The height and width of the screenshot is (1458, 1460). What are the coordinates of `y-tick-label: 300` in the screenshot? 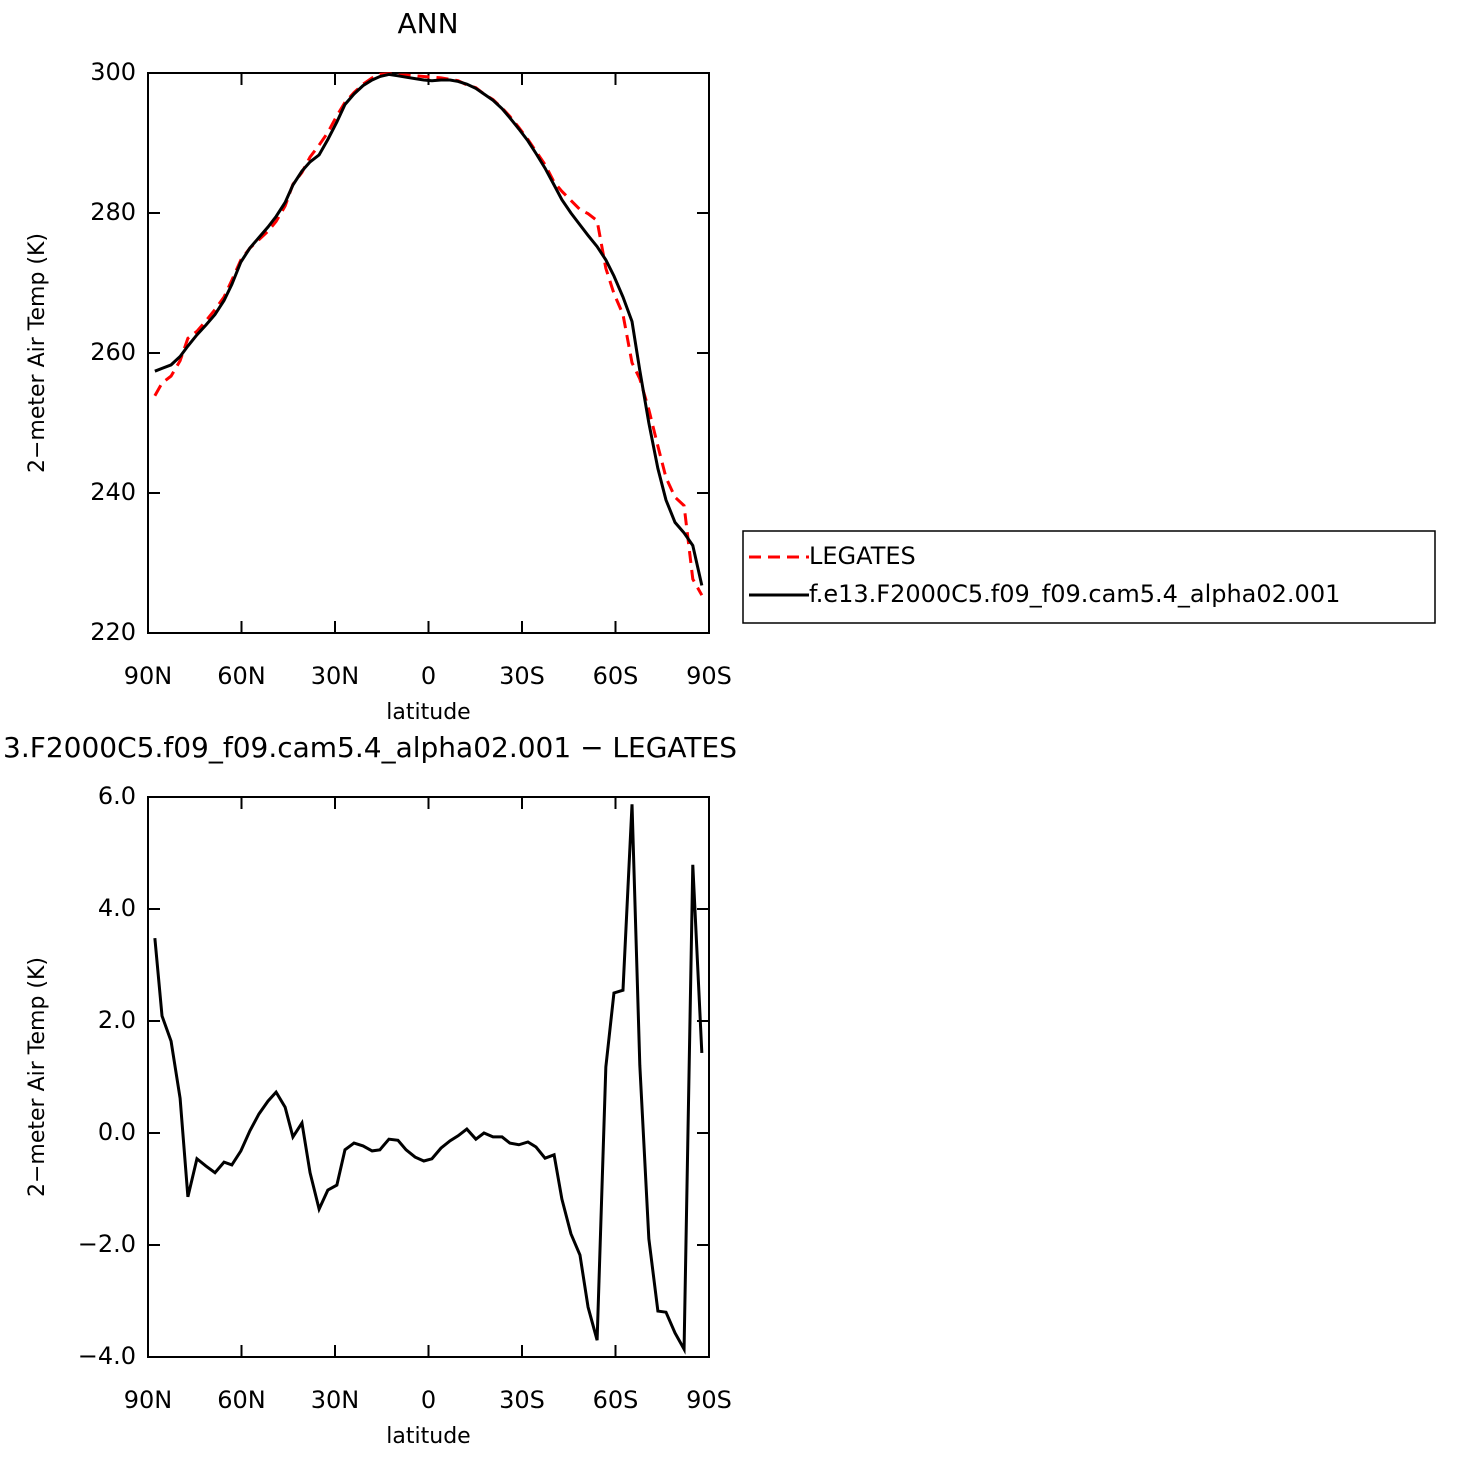 It's located at (113, 72).